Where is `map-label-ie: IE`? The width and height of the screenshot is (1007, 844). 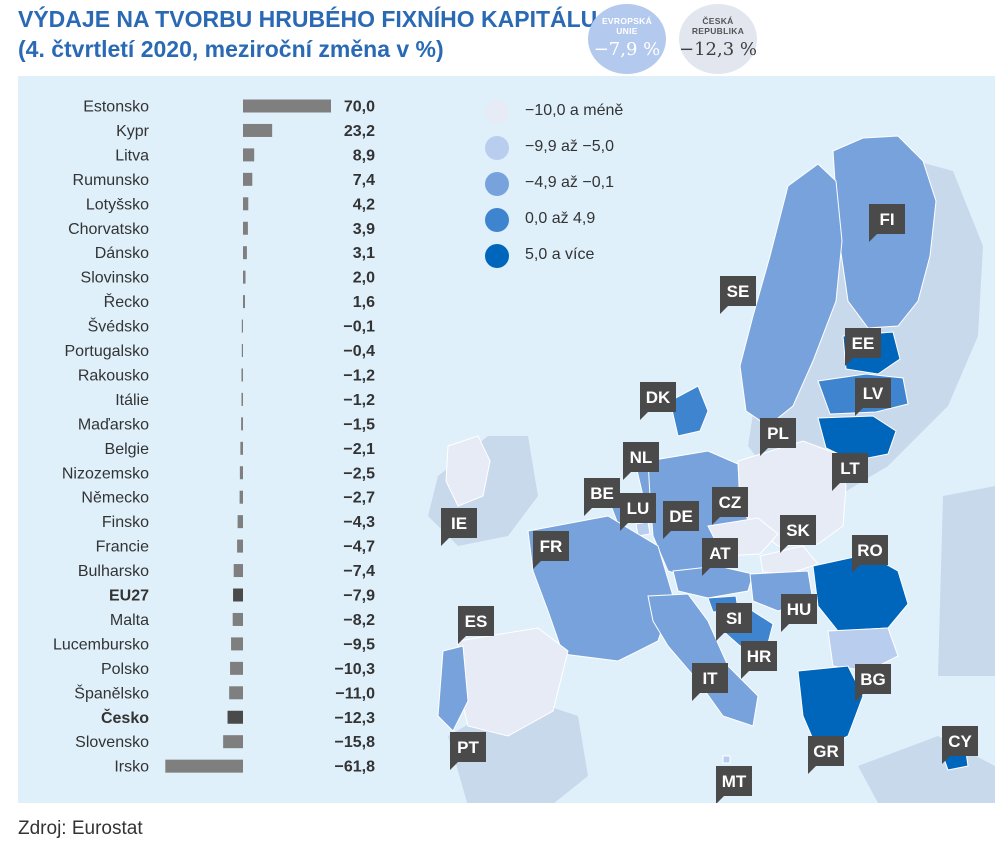
map-label-ie: IE is located at coordinates (459, 523).